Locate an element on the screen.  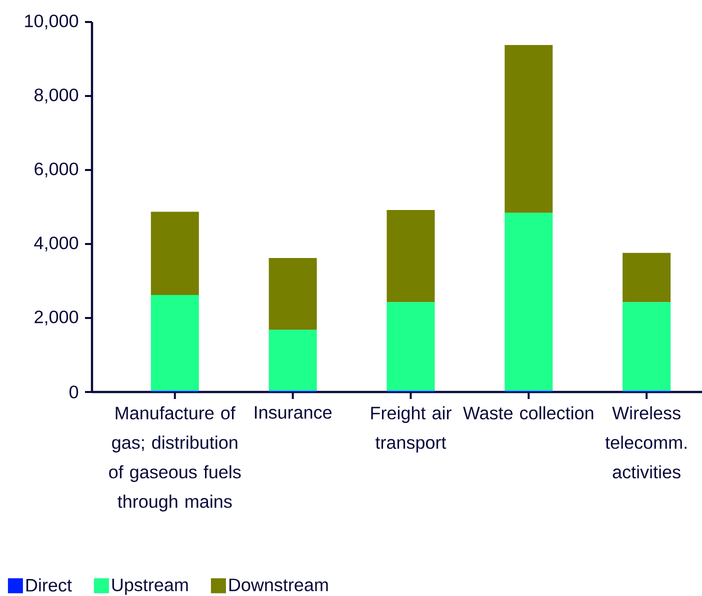
x-tick-label: Freight air transport is located at coordinates (411, 429).